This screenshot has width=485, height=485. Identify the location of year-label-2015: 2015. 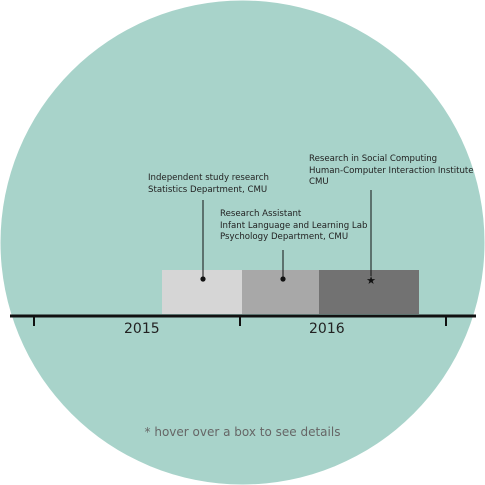
(142, 329).